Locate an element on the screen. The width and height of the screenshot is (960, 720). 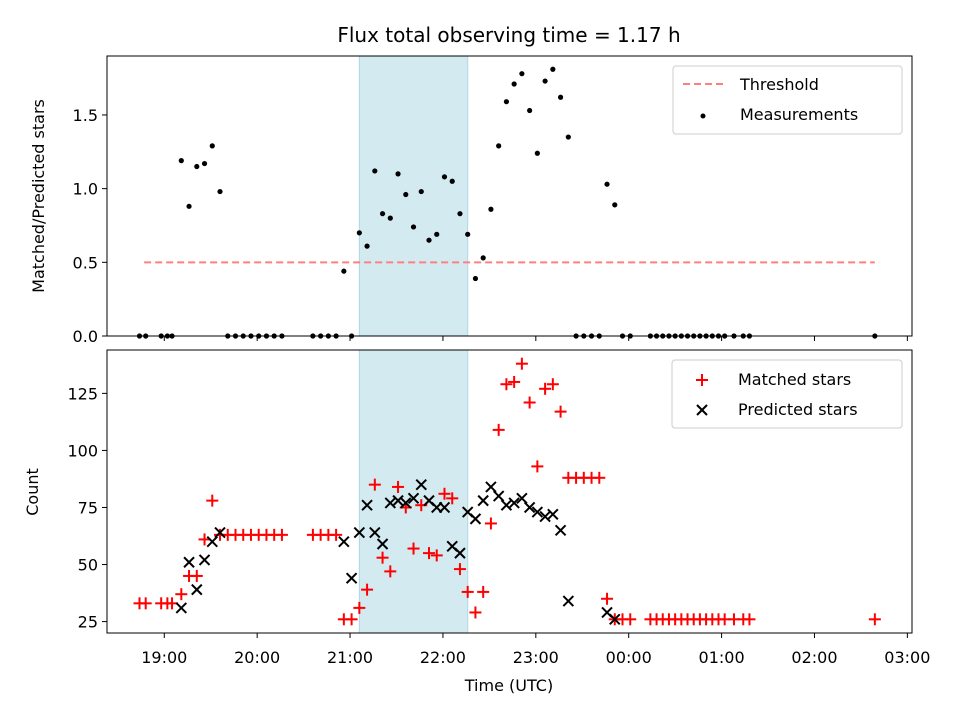
bot-x-tick-label: 01:00 is located at coordinates (722, 657).